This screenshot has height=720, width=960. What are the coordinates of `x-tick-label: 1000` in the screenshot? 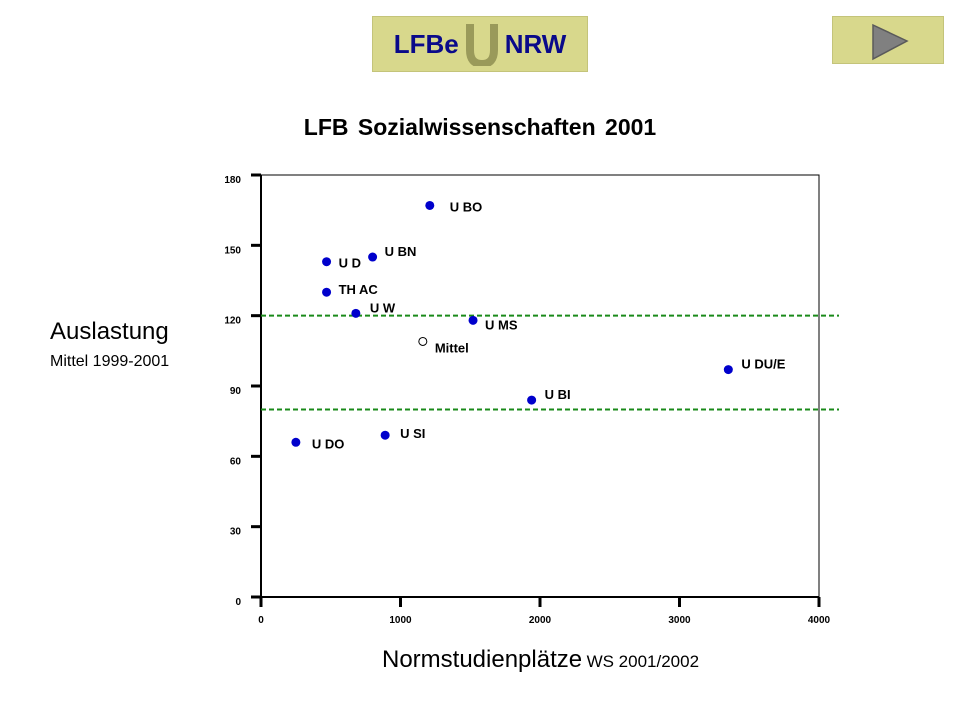 It's located at (400, 620).